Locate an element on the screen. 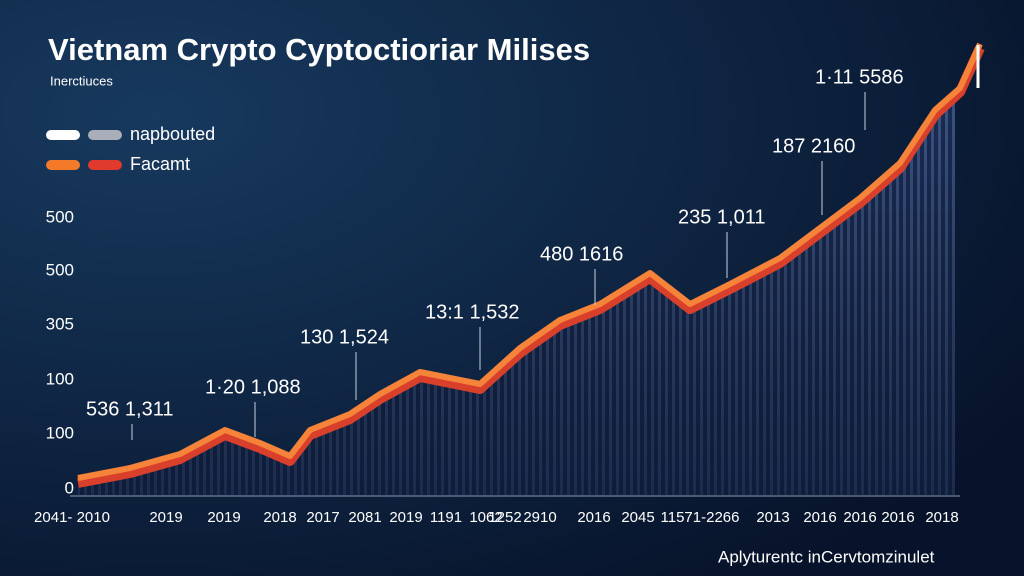  y-tick-label: 0 is located at coordinates (69, 487).